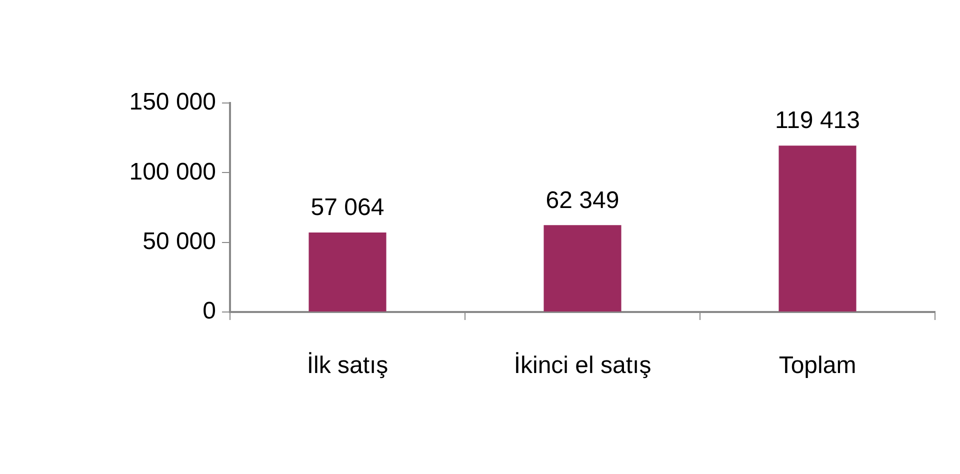 The height and width of the screenshot is (474, 960). What do you see at coordinates (817, 120) in the screenshot?
I see `data-label: 119 413` at bounding box center [817, 120].